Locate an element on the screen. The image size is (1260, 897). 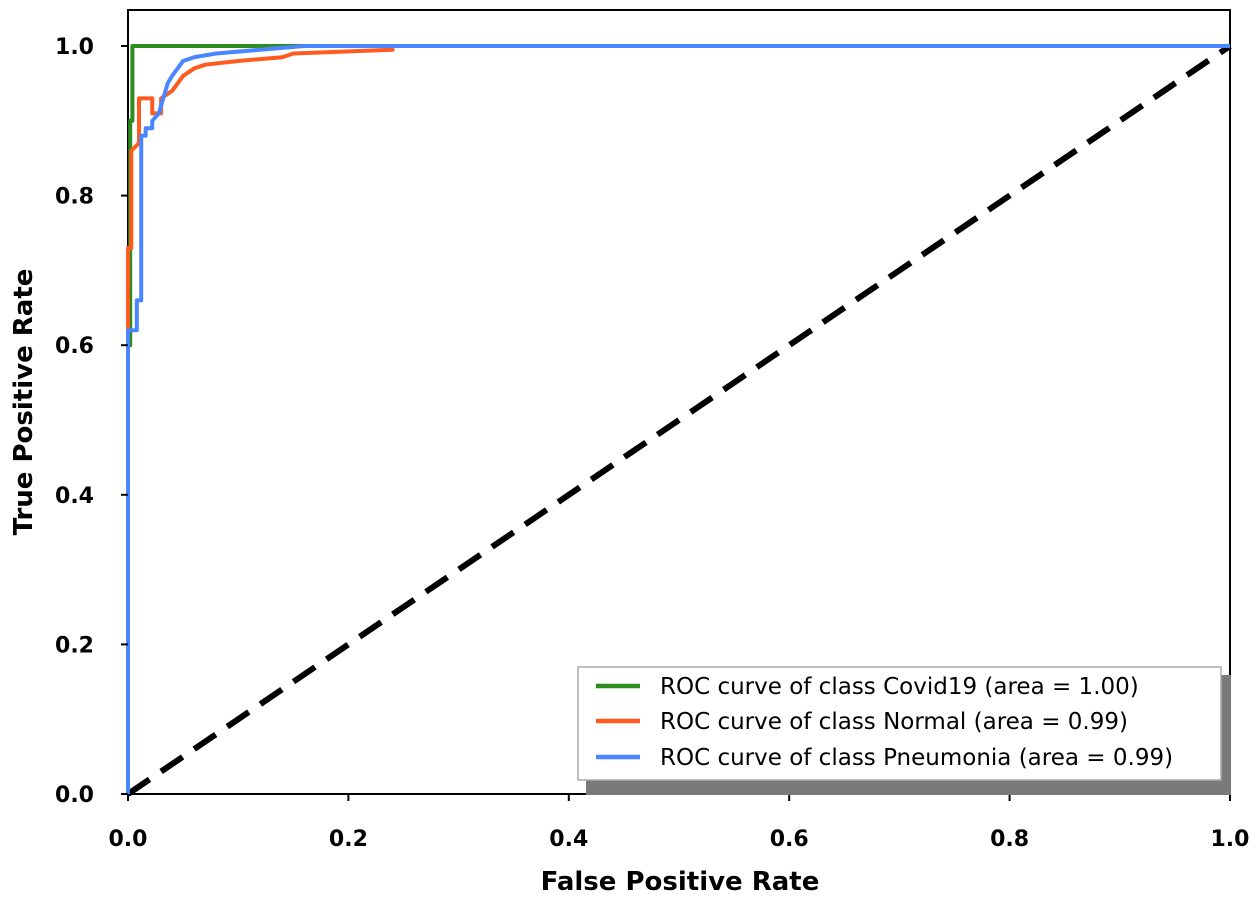
legend-box is located at coordinates (899, 723).